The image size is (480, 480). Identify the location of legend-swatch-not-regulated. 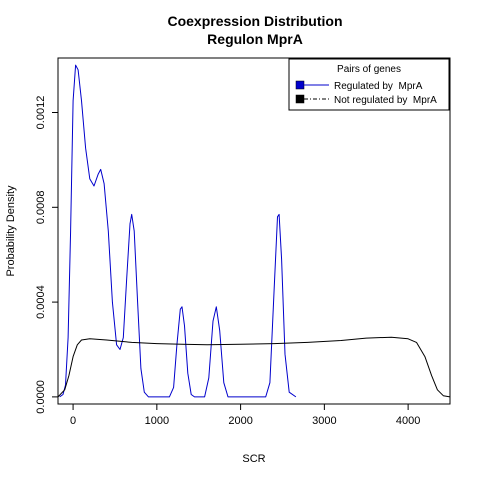
(300, 99).